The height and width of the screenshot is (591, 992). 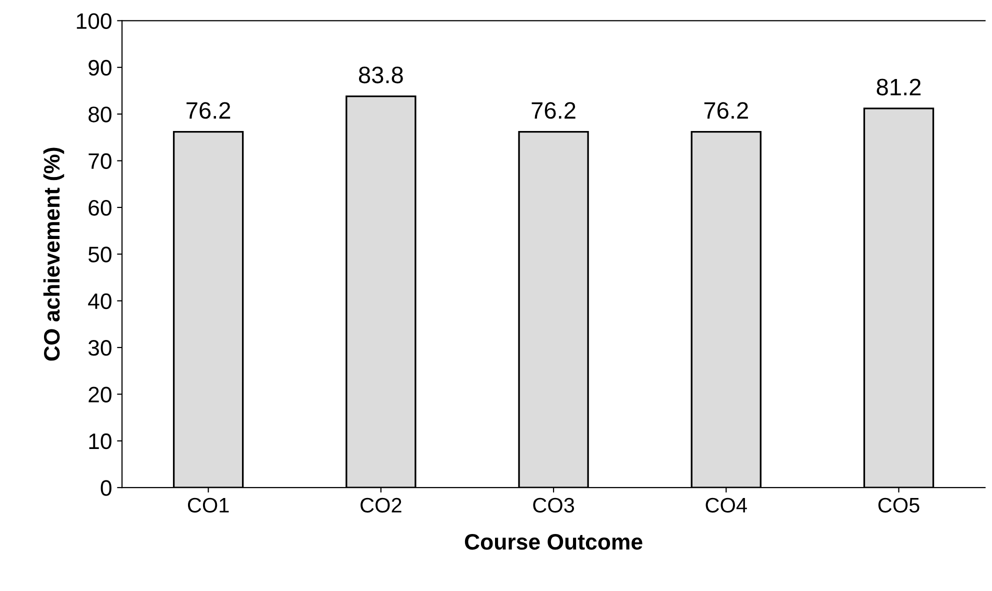 I want to click on y-tick-label: 0, so click(x=106, y=488).